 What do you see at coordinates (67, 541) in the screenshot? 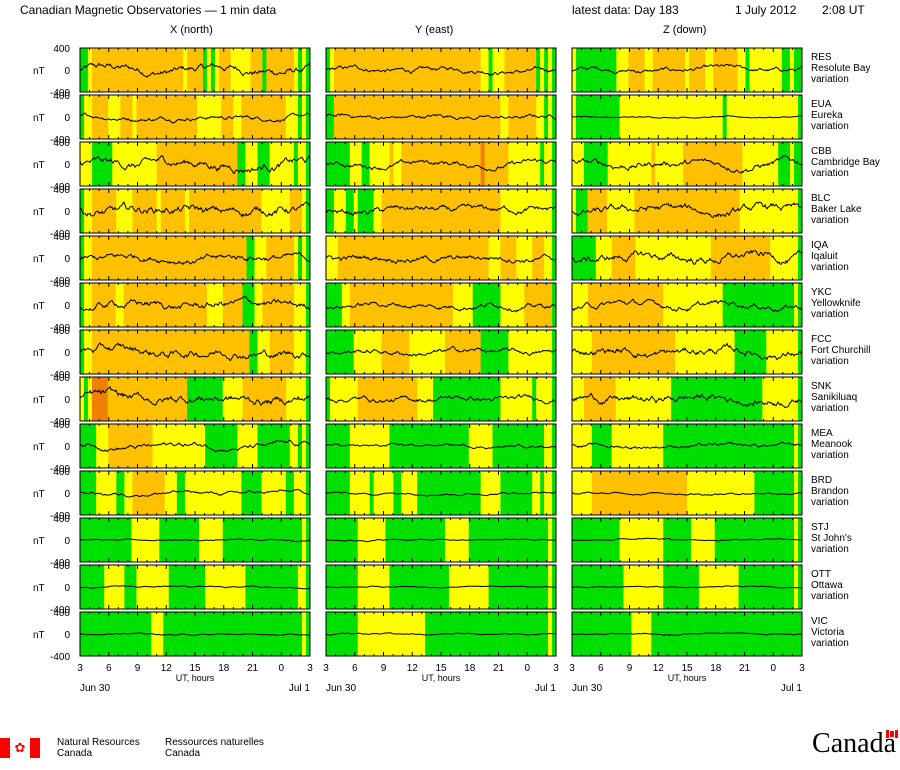
I see `y-tick-label: 0` at bounding box center [67, 541].